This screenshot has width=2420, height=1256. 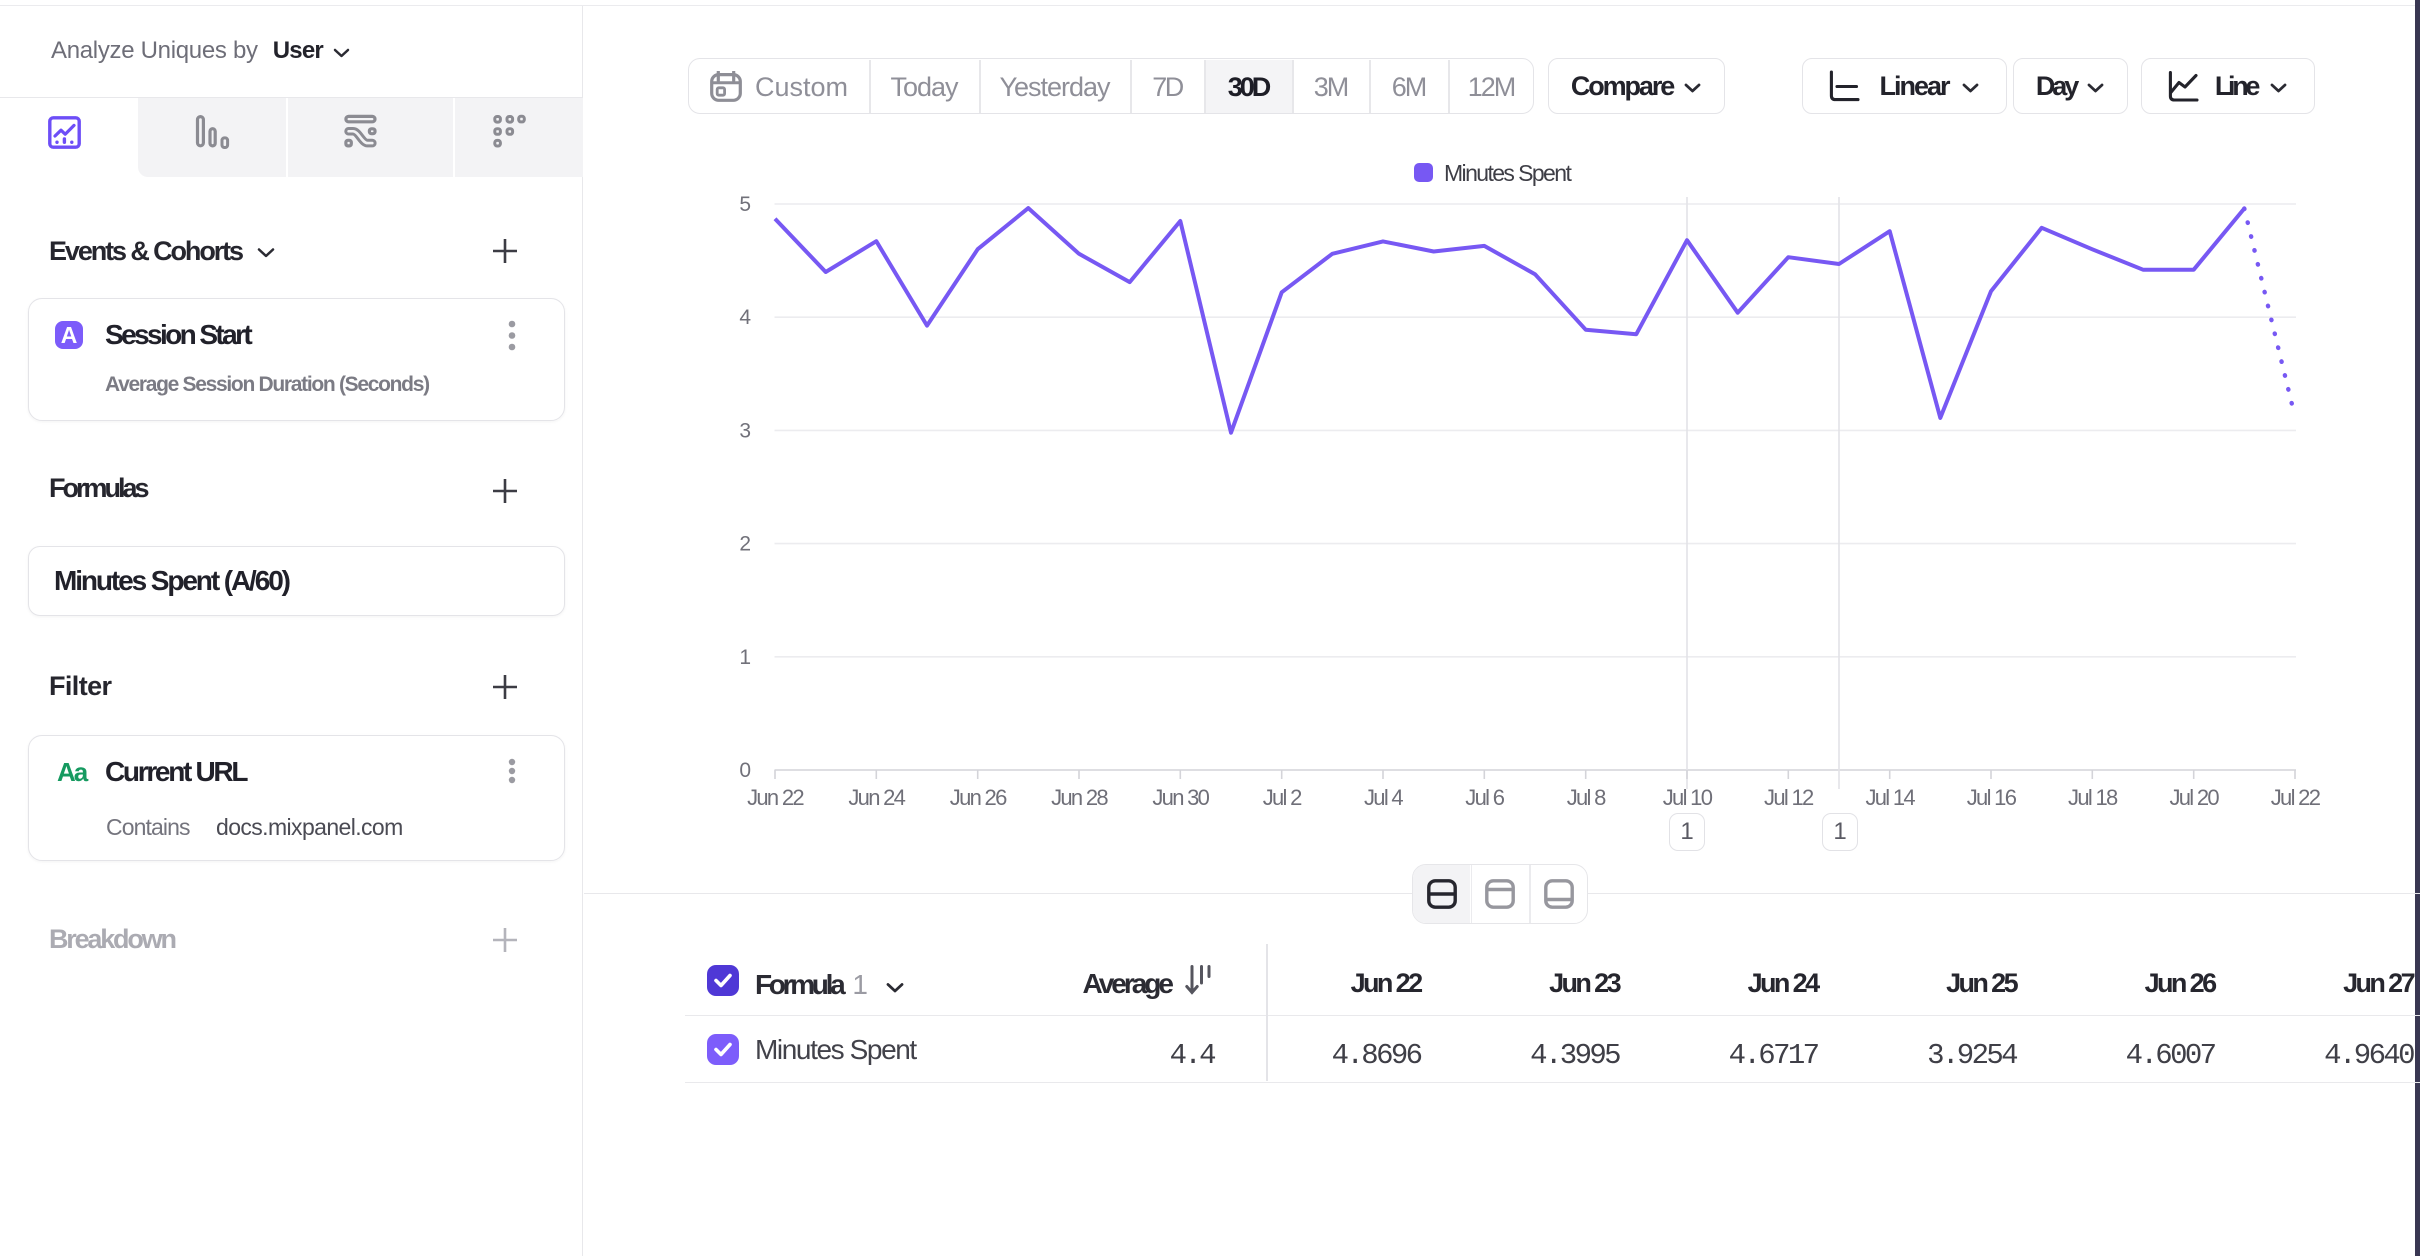 What do you see at coordinates (745, 317) in the screenshot?
I see `svg-text: 4` at bounding box center [745, 317].